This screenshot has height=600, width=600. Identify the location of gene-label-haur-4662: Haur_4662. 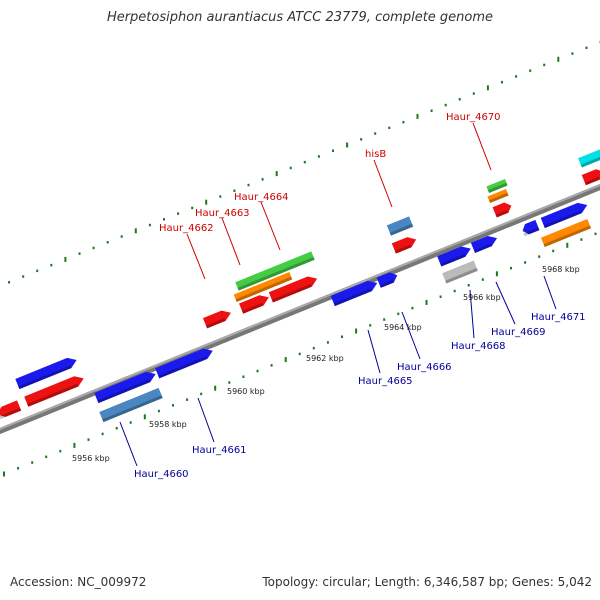
(186, 228).